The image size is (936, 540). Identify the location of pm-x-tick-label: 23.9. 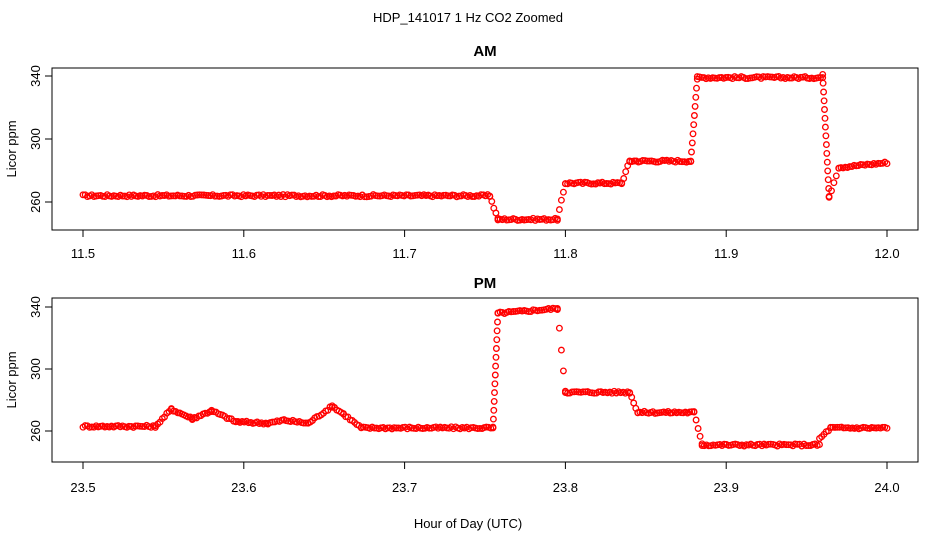
(726, 487).